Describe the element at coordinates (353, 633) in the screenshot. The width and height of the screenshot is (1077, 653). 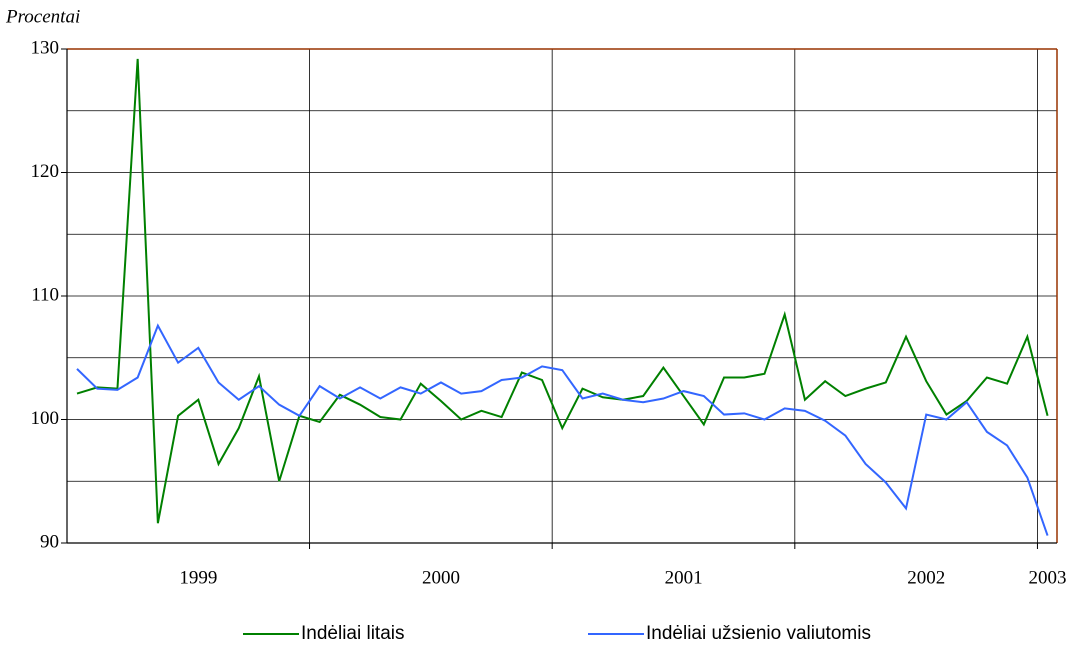
I see `legend-label: Indėliai litais` at that location.